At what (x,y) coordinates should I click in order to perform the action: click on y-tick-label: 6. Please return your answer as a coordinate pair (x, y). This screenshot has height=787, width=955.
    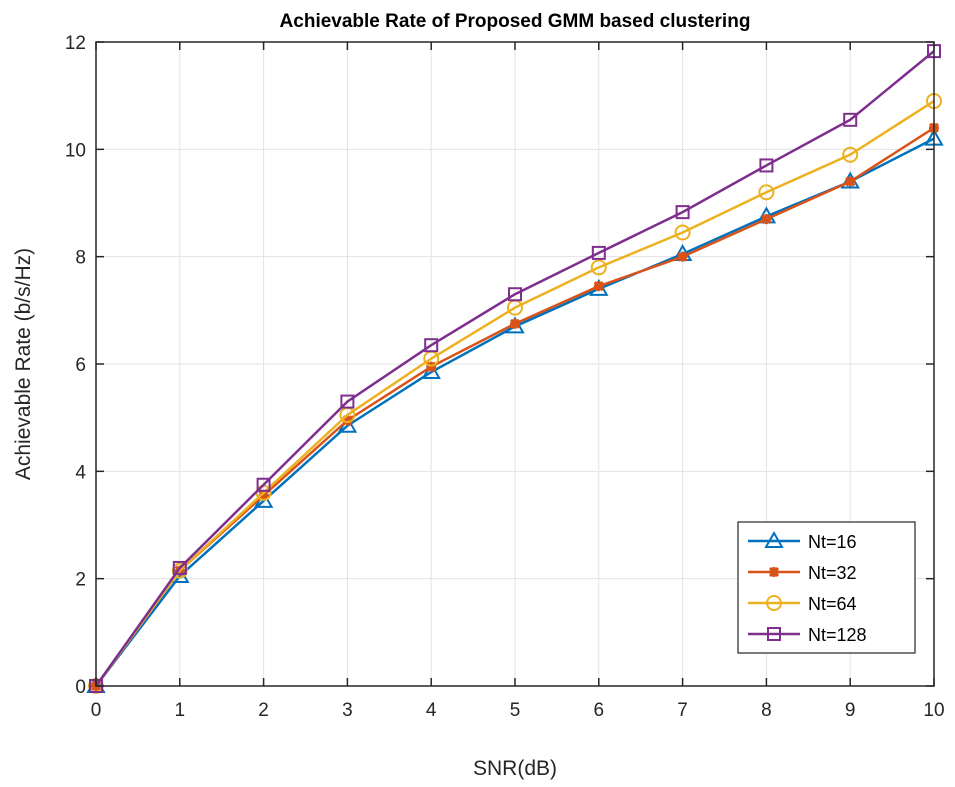
    Looking at the image, I should click on (80, 365).